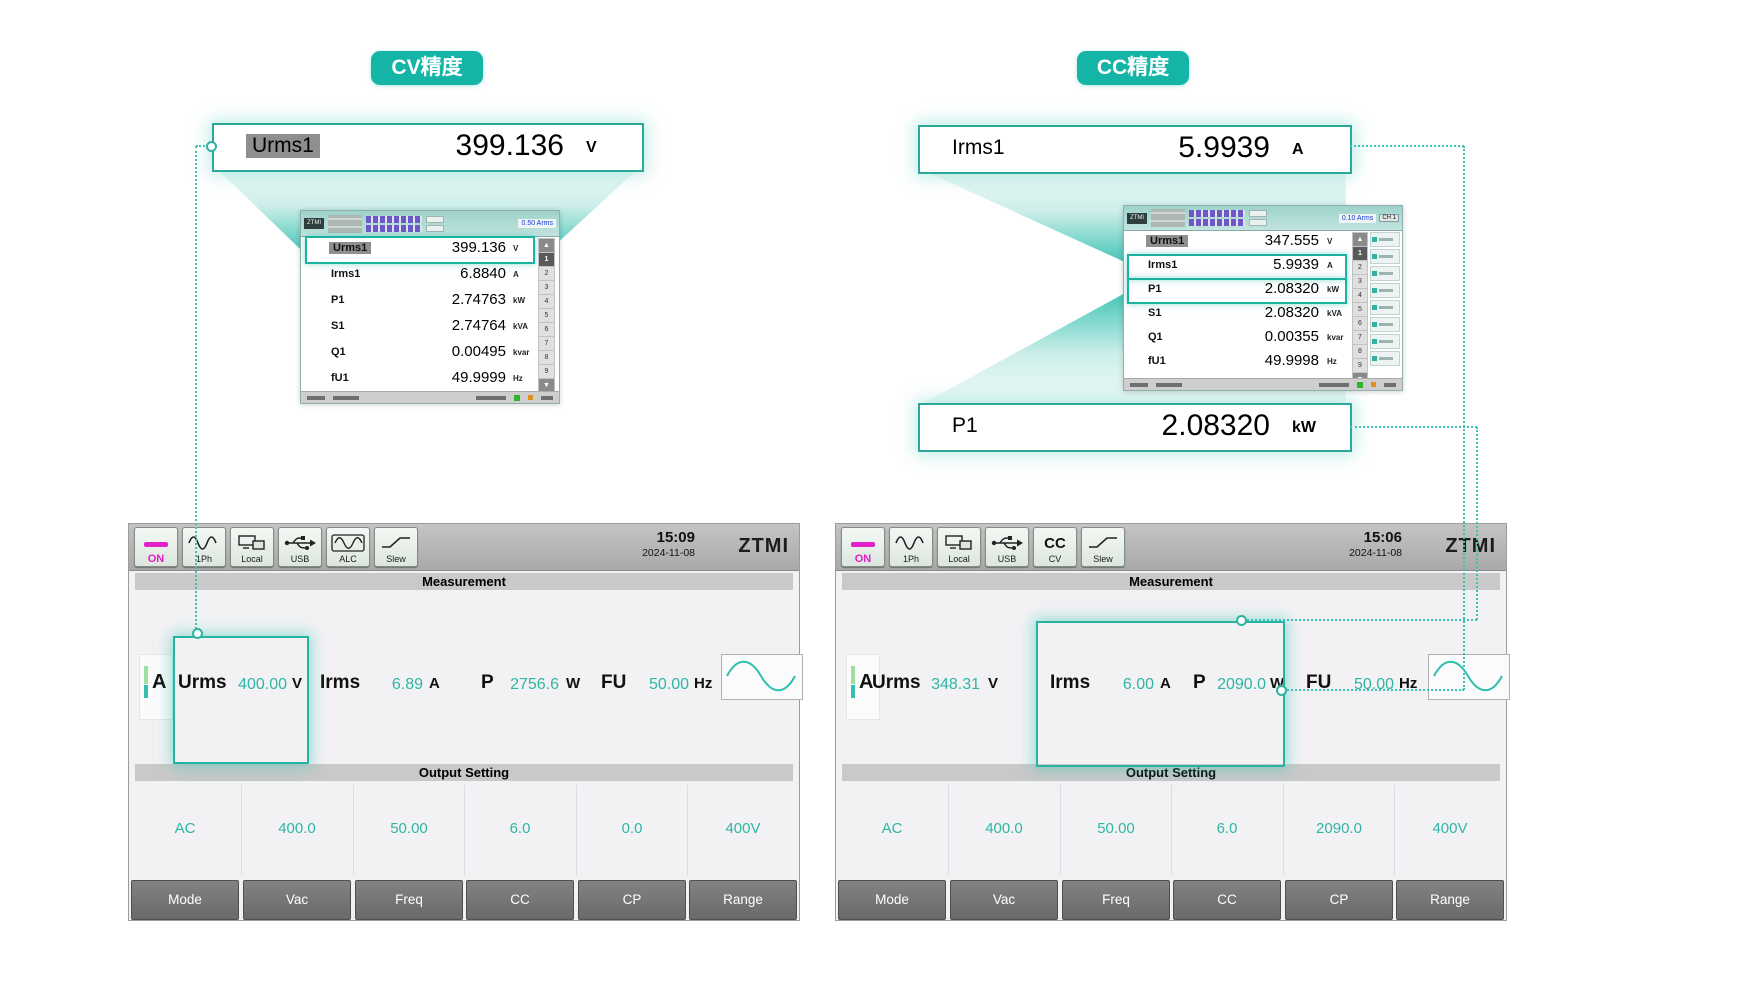  I want to click on cc-cv-button: CC CV, so click(1055, 547).